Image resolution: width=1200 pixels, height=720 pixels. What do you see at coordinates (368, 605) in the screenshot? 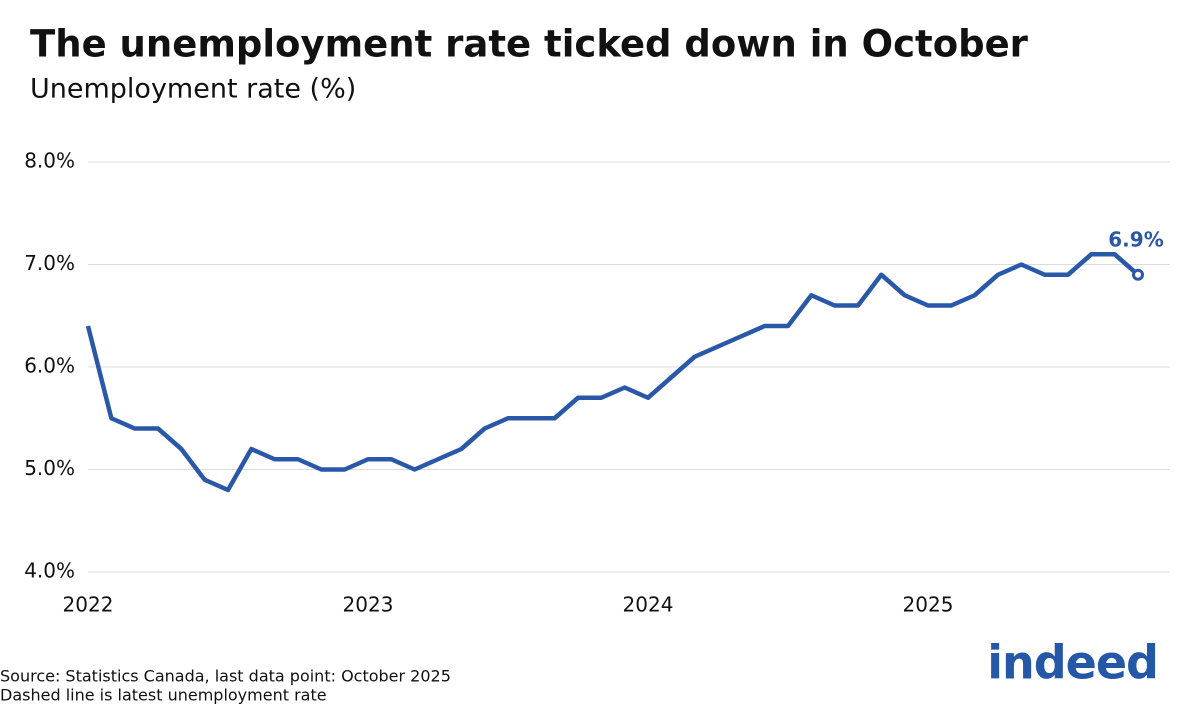
I see `x-tick-label: 2023` at bounding box center [368, 605].